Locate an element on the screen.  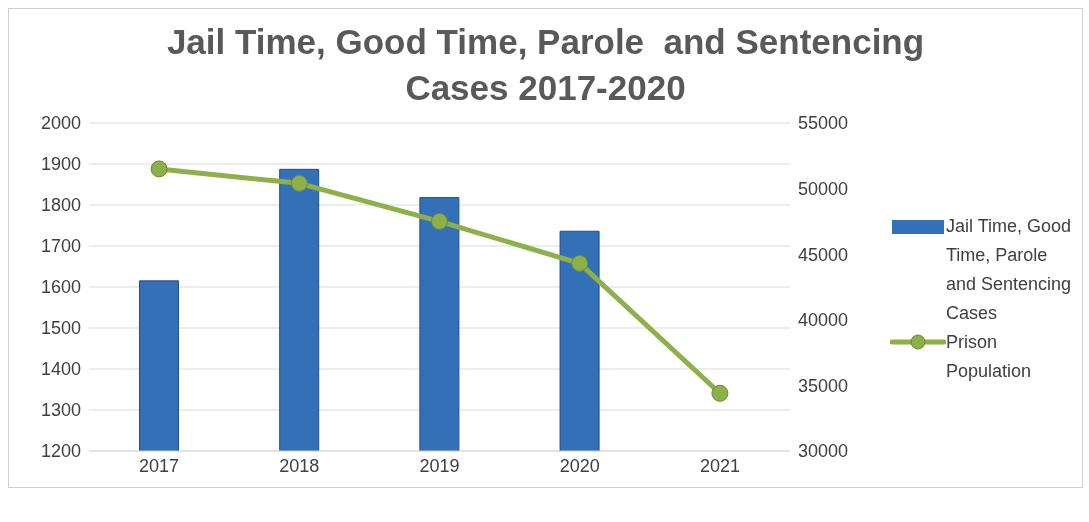
y2-tick-label: 35000 is located at coordinates (823, 385).